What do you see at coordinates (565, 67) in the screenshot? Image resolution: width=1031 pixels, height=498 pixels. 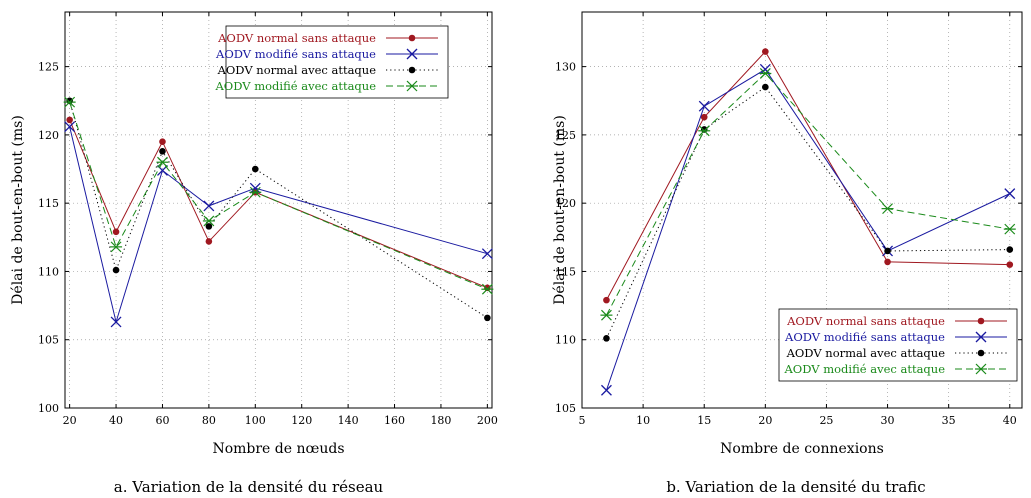 I see `y-tick-label: 130` at bounding box center [565, 67].